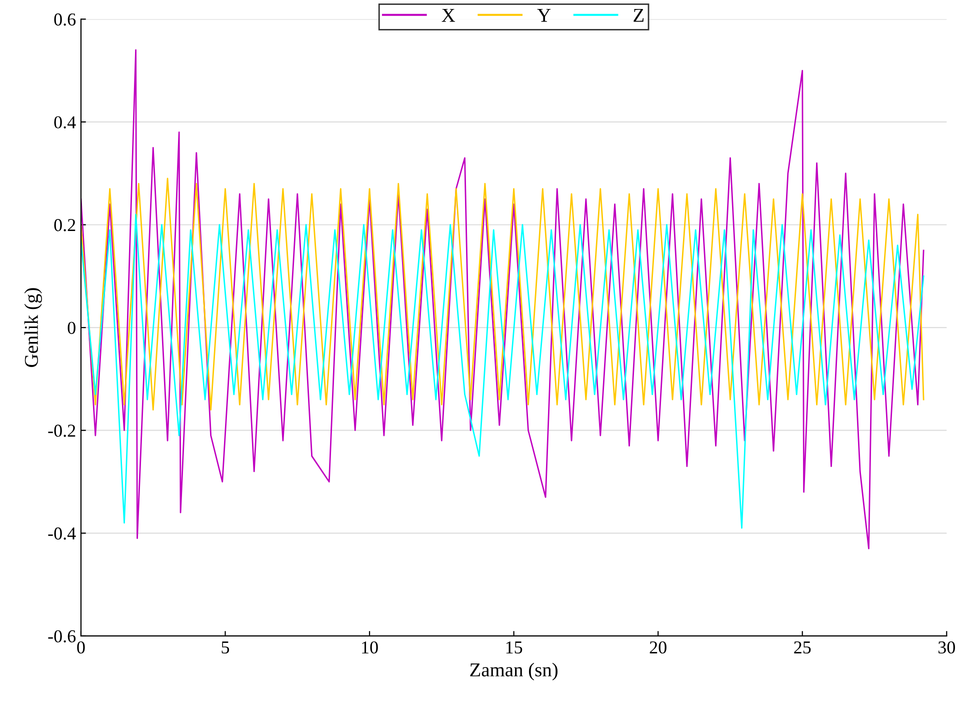 This screenshot has height=709, width=964. I want to click on y-axis-title: Genlik (g), so click(33, 327).